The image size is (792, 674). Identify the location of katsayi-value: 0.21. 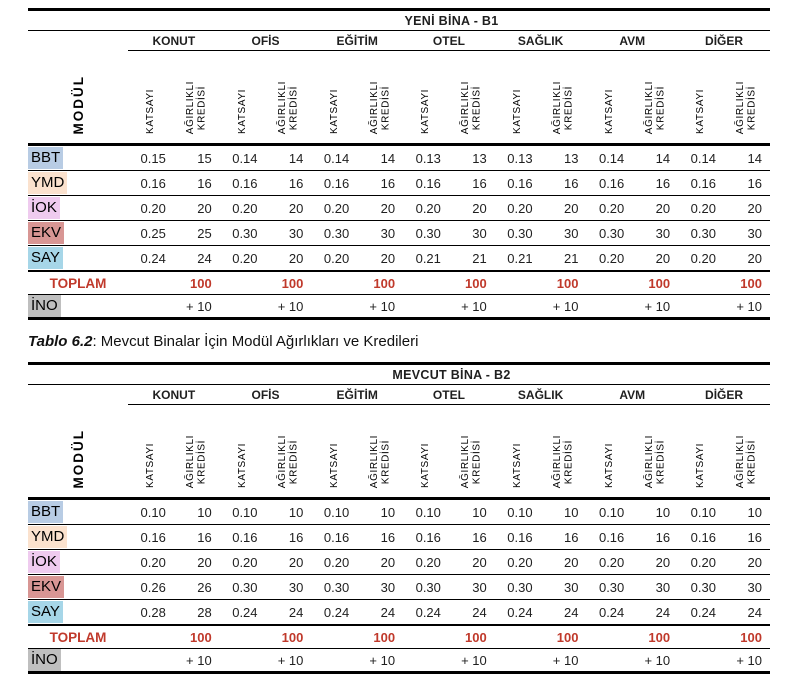
(517, 258).